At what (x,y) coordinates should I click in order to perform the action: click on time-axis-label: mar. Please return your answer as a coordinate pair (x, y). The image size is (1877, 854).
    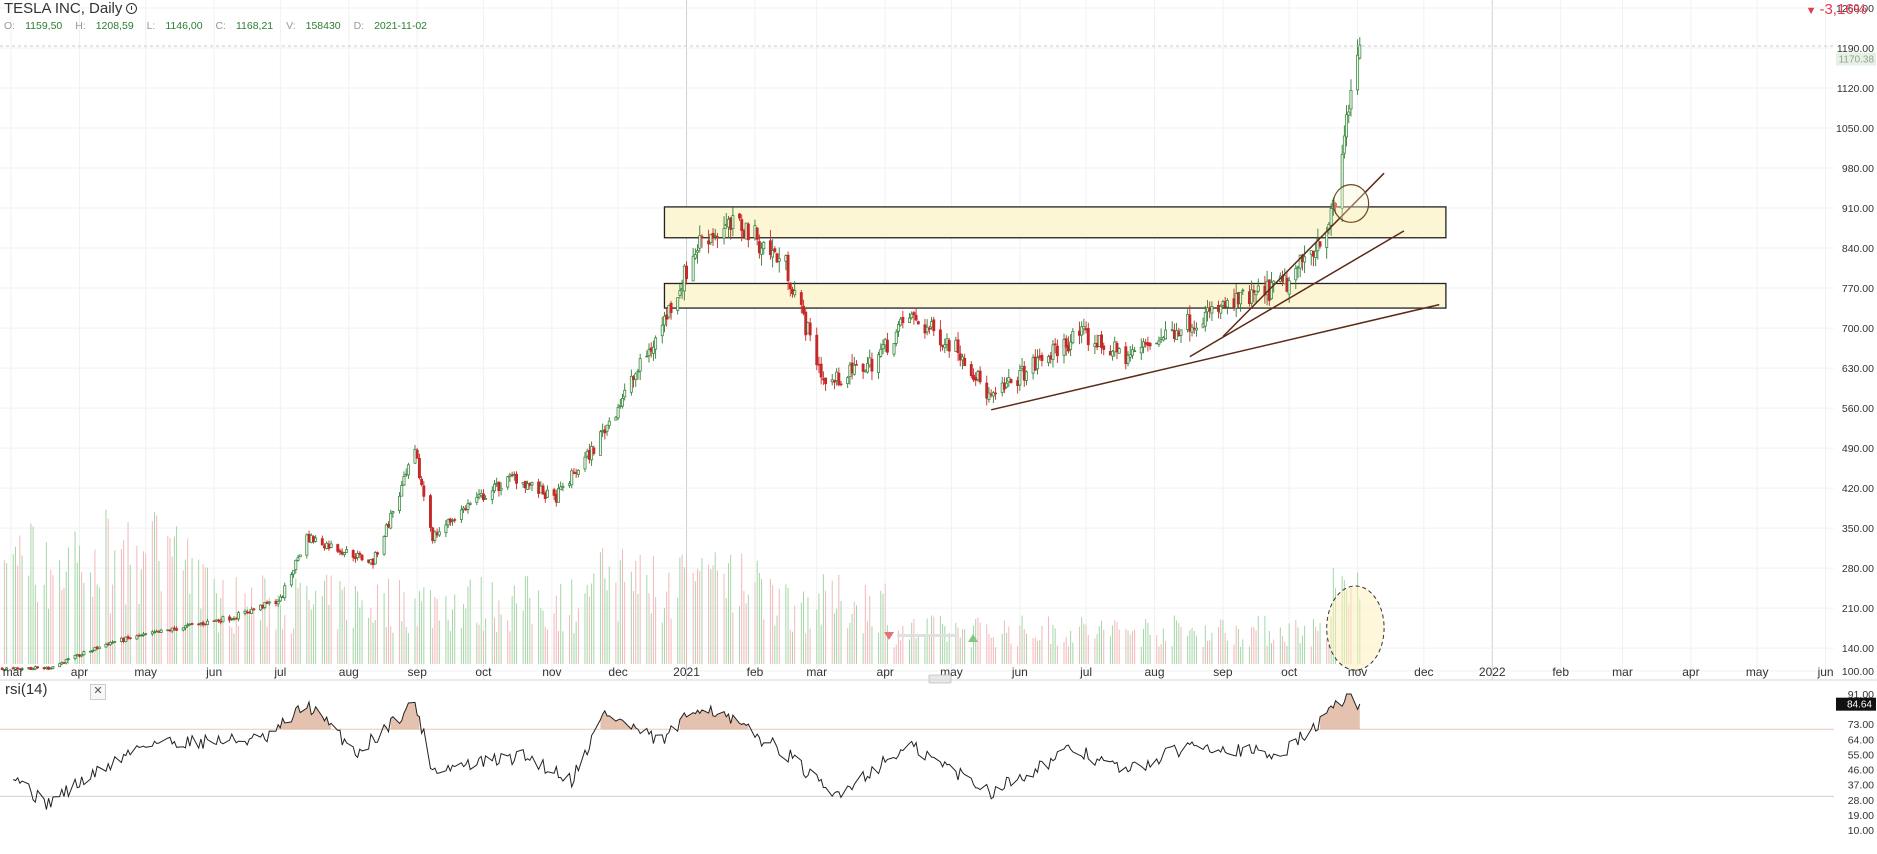
    Looking at the image, I should click on (13, 672).